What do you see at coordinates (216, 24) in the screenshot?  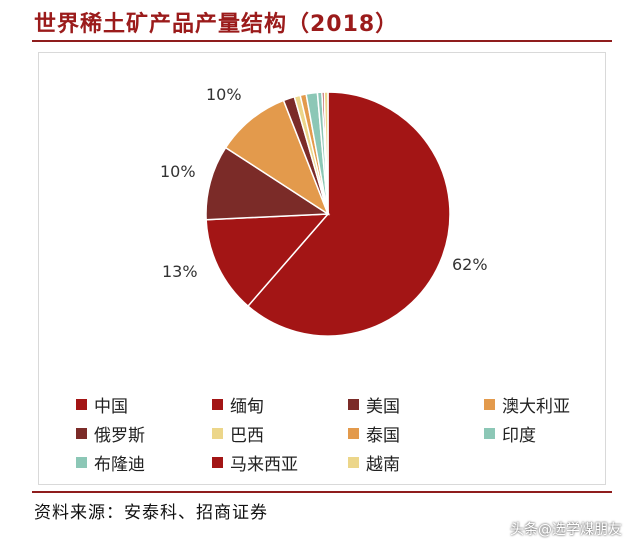 I see `chart-title: 世界稀土矿产品产量结构（2018）` at bounding box center [216, 24].